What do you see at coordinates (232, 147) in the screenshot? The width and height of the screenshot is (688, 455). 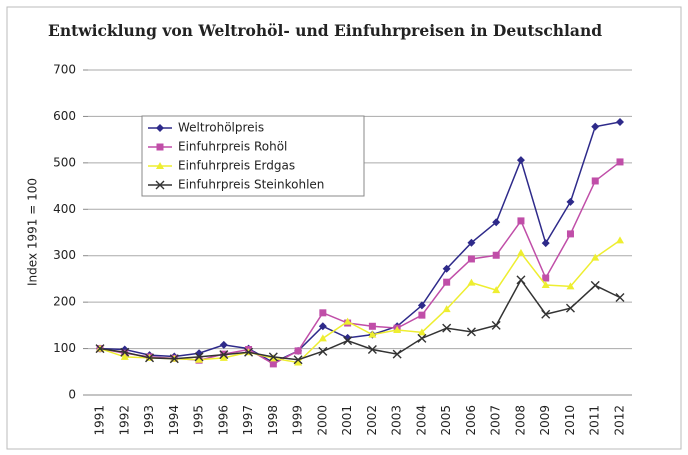 I see `legend-label: Einfuhrpreis Rohöl` at bounding box center [232, 147].